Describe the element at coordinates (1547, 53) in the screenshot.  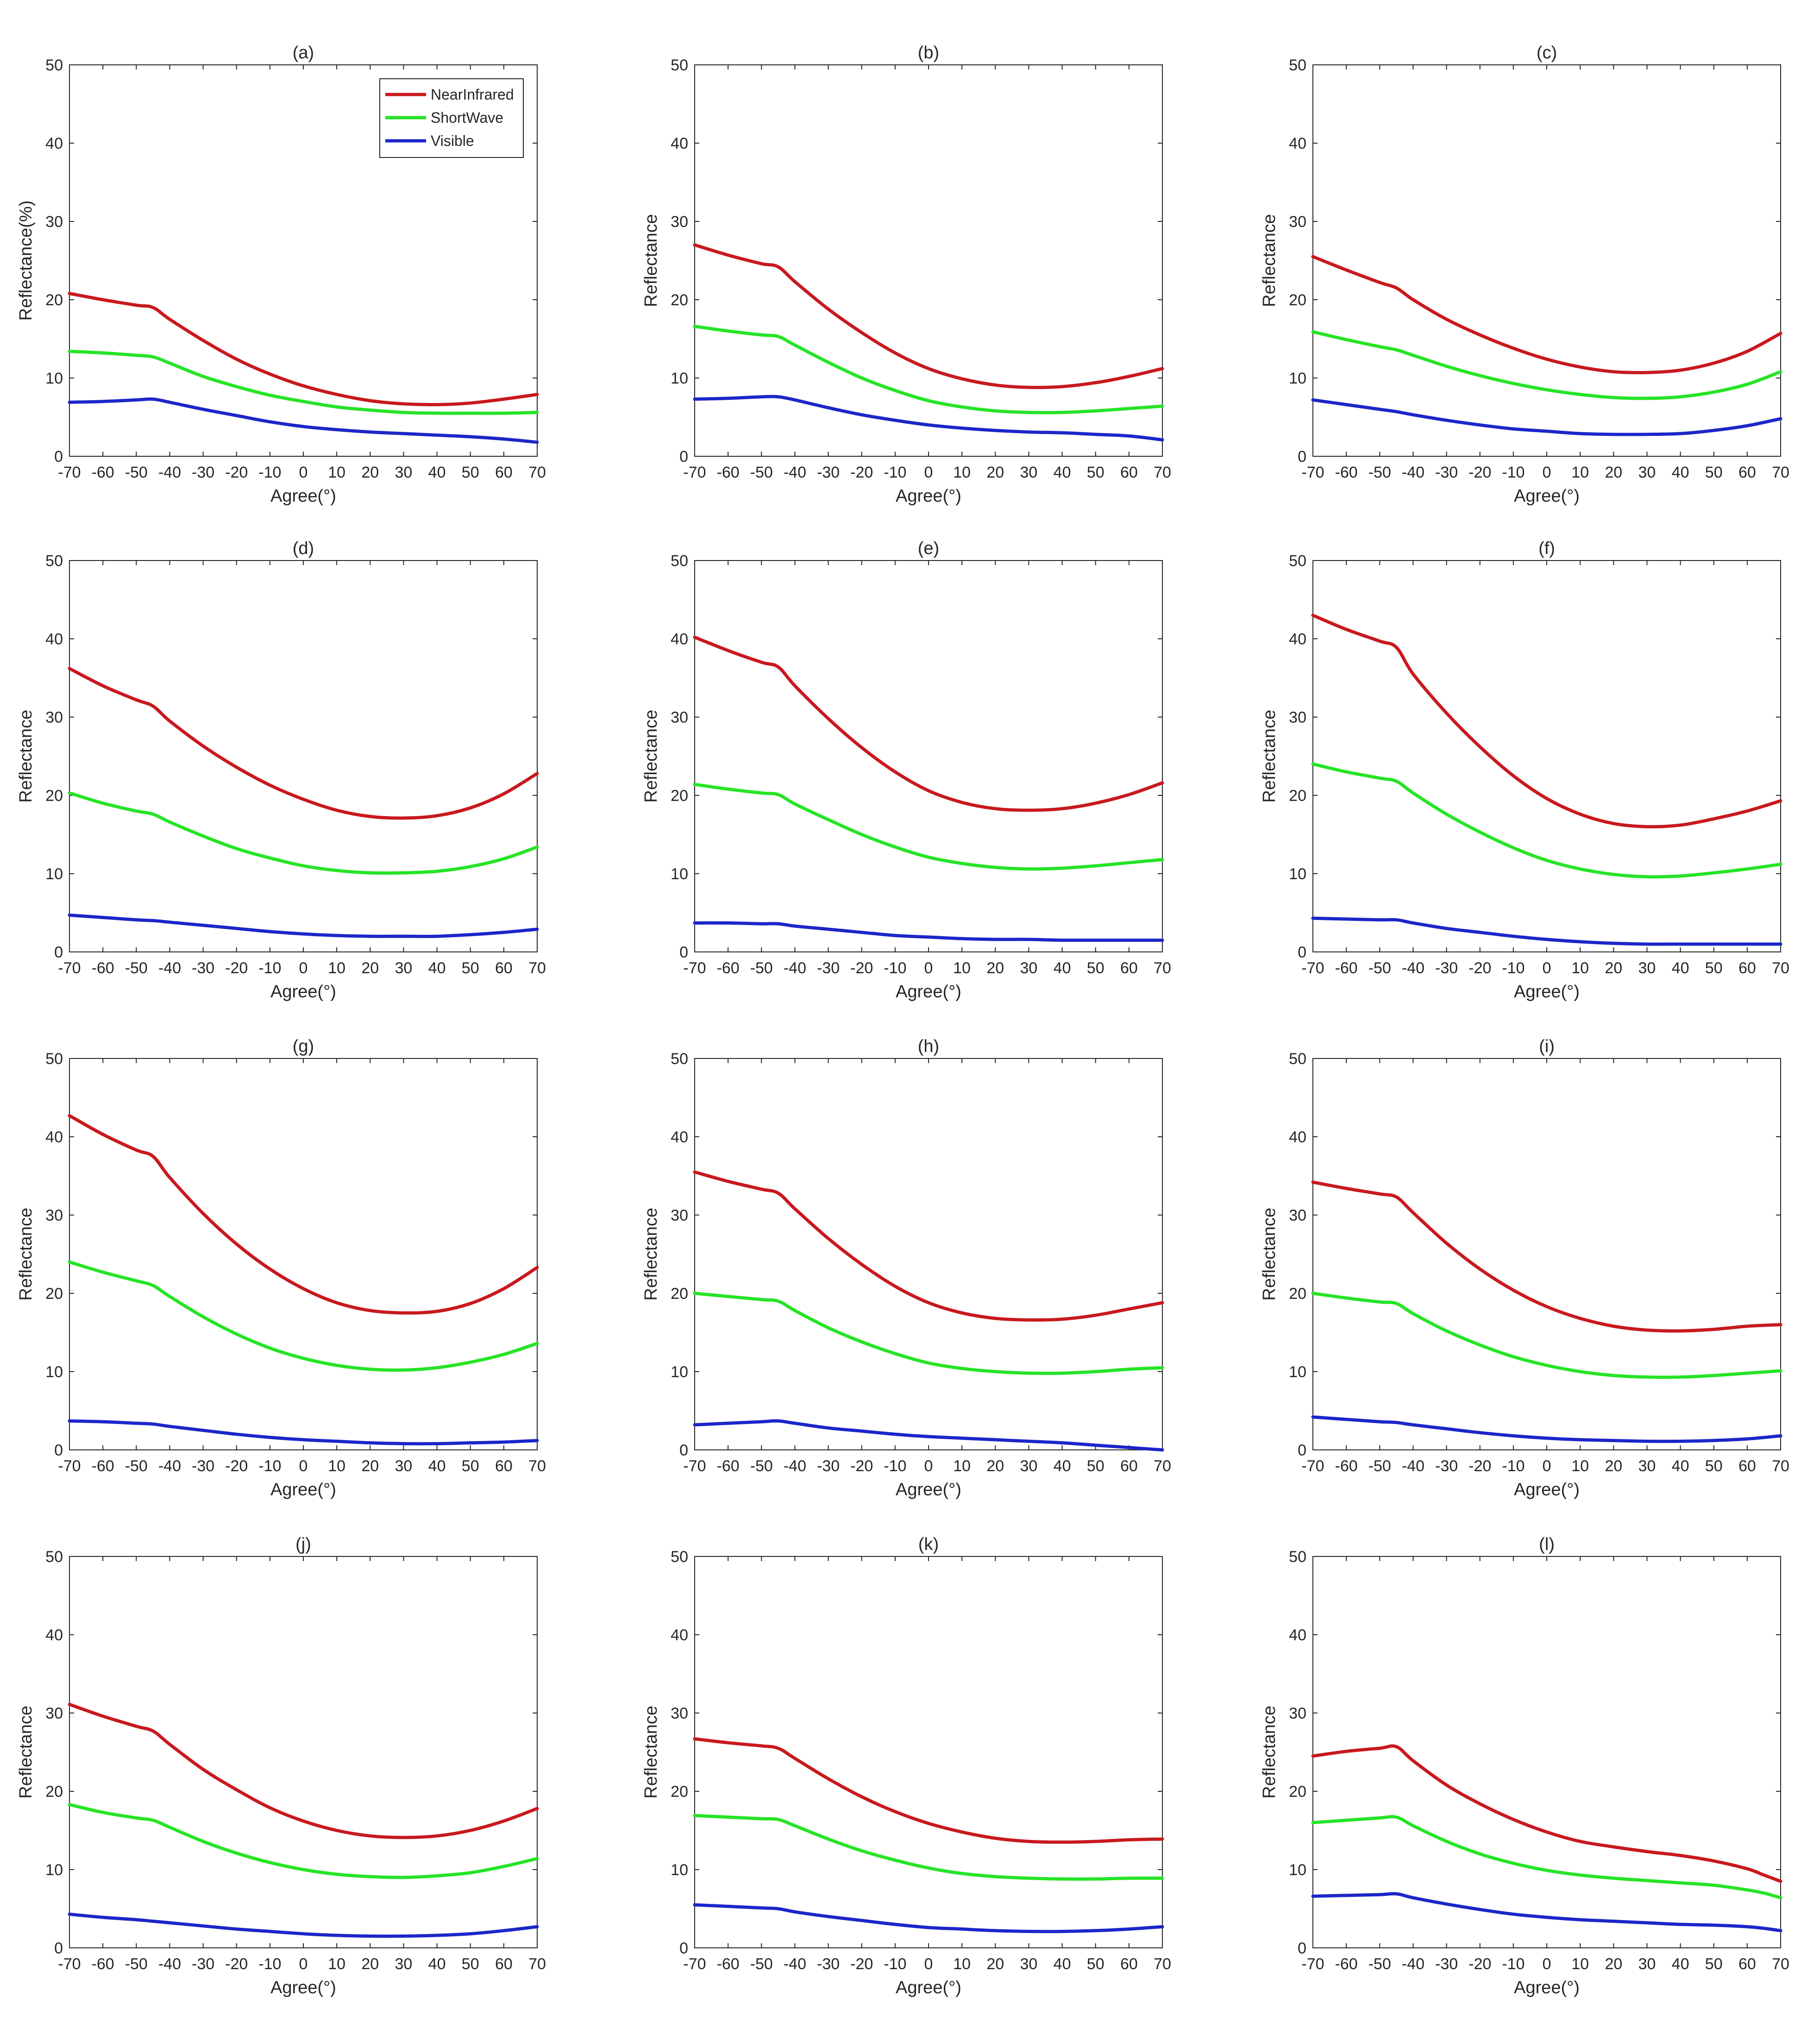
I see `panel-title: (c)` at that location.